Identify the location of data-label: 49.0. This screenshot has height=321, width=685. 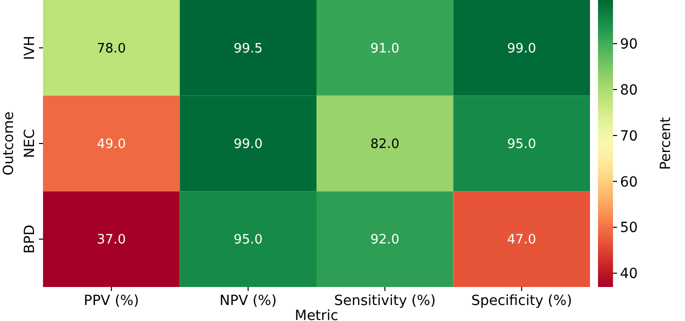
(111, 144).